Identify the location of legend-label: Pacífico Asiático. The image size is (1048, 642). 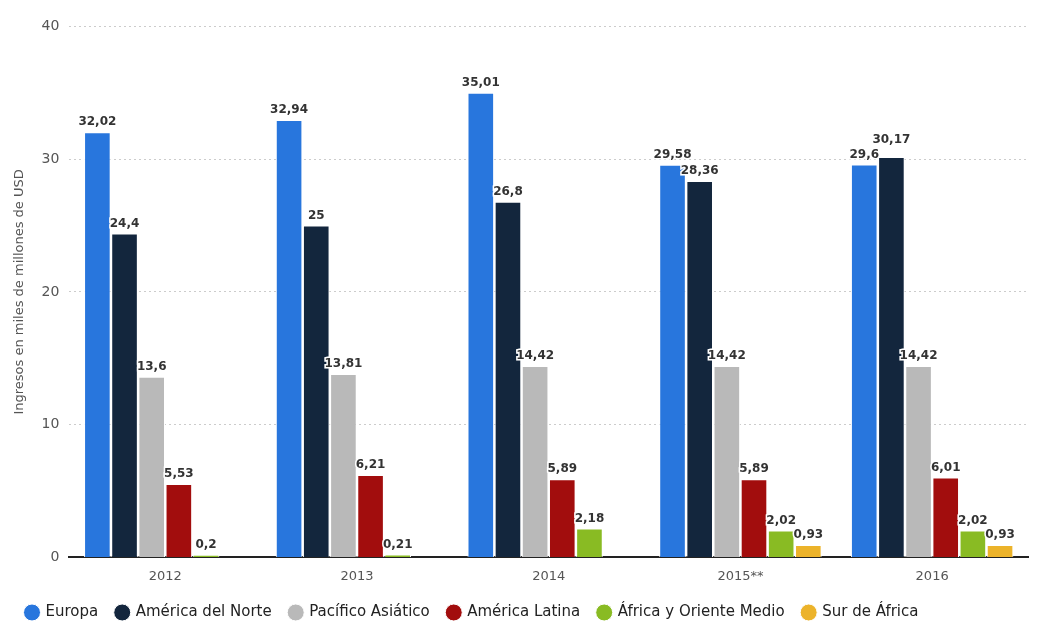
(369, 611).